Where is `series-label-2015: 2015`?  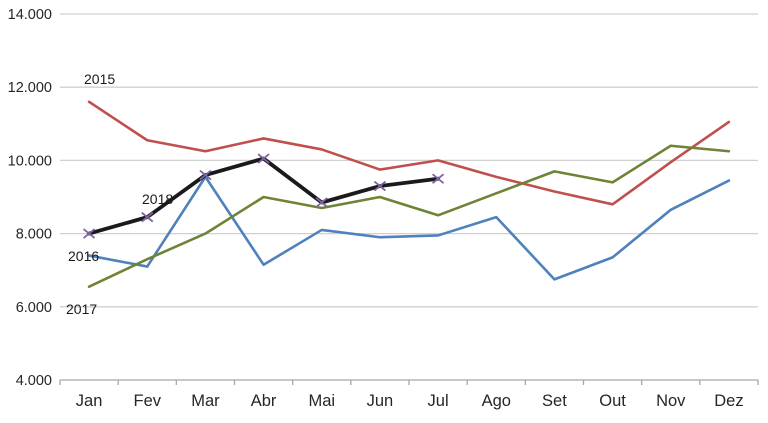
series-label-2015: 2015 is located at coordinates (99, 79).